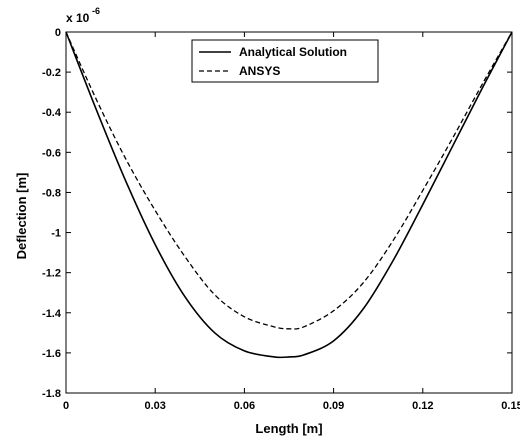  I want to click on legend-label-analytical: Analytical Solution, so click(293, 52).